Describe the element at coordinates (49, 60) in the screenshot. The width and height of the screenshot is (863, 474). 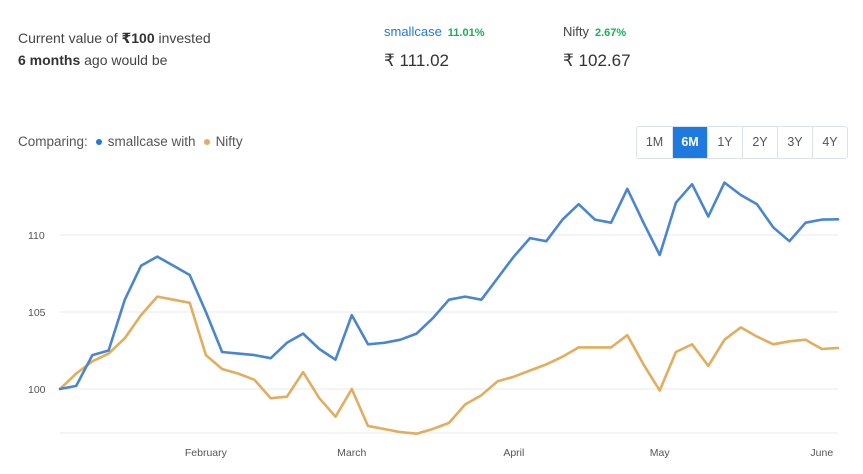
I see `period-label: 6 months` at that location.